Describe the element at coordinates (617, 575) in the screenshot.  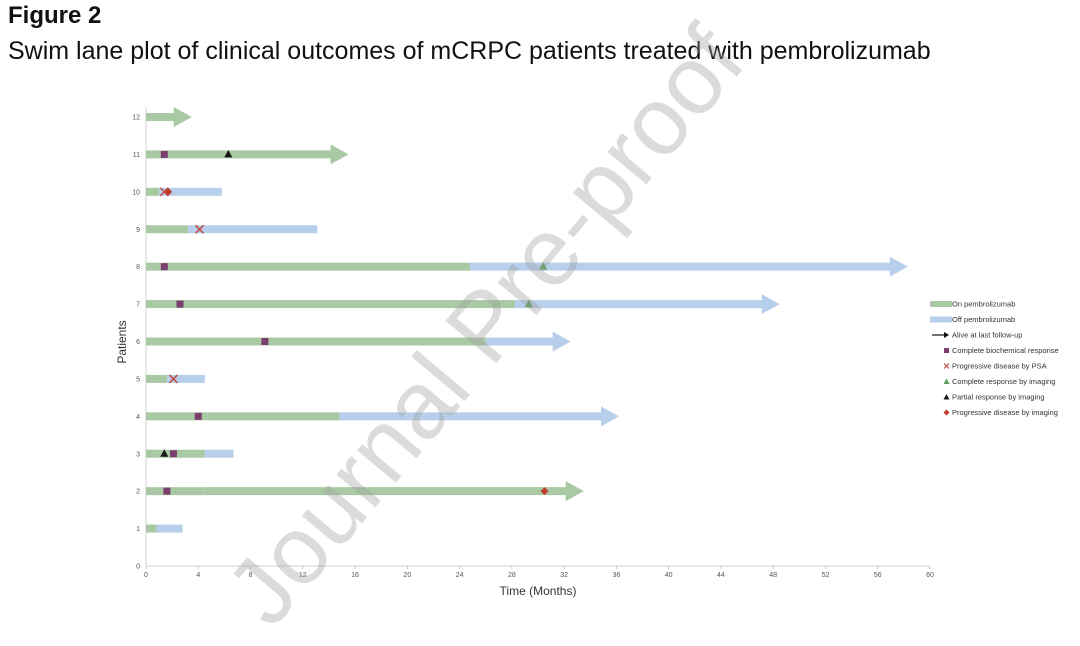
I see `x-tick-label: 36` at that location.